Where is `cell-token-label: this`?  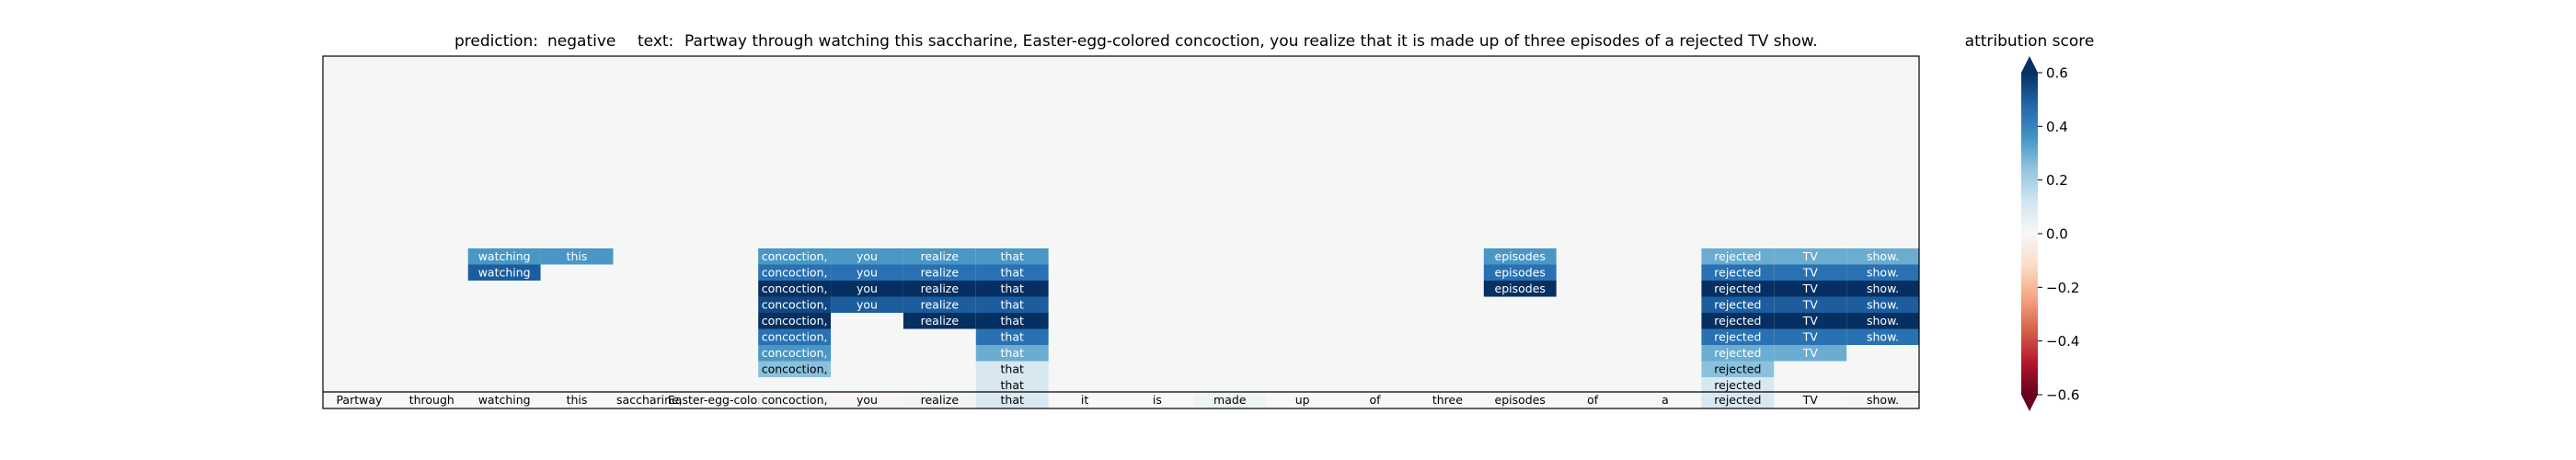
cell-token-label: this is located at coordinates (577, 256).